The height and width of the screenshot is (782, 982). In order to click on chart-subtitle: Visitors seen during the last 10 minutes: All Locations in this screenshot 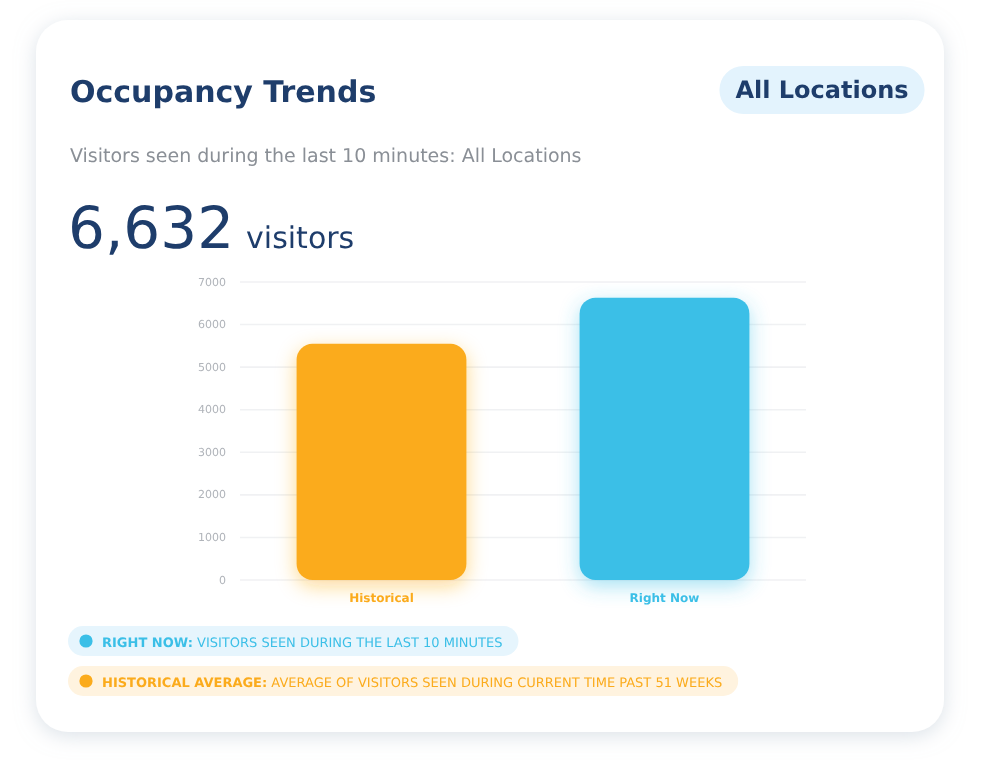, I will do `click(326, 157)`.